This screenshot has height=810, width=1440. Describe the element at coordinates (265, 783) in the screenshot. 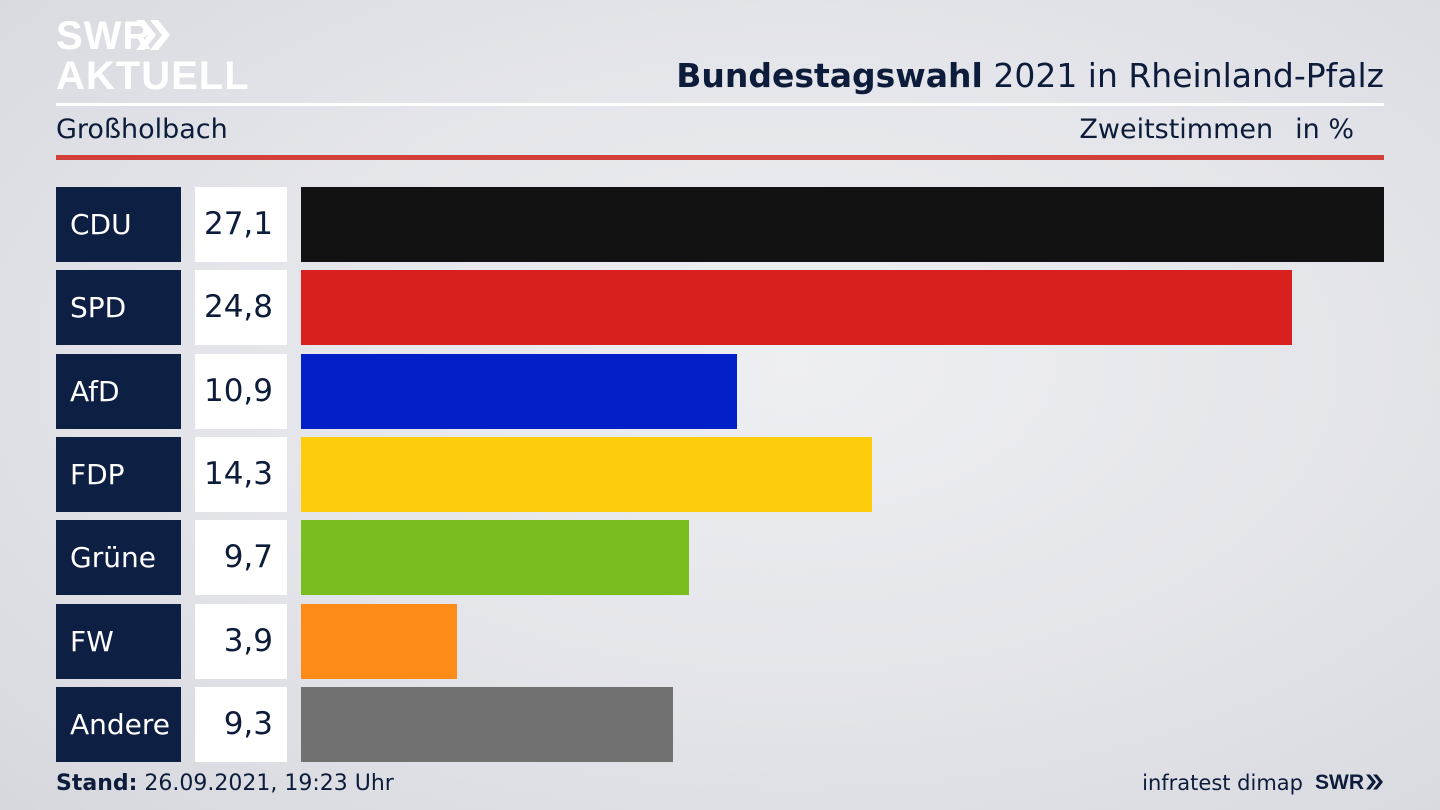

I see `stand-value: 26.09.2021, 19:23 Uhr` at that location.